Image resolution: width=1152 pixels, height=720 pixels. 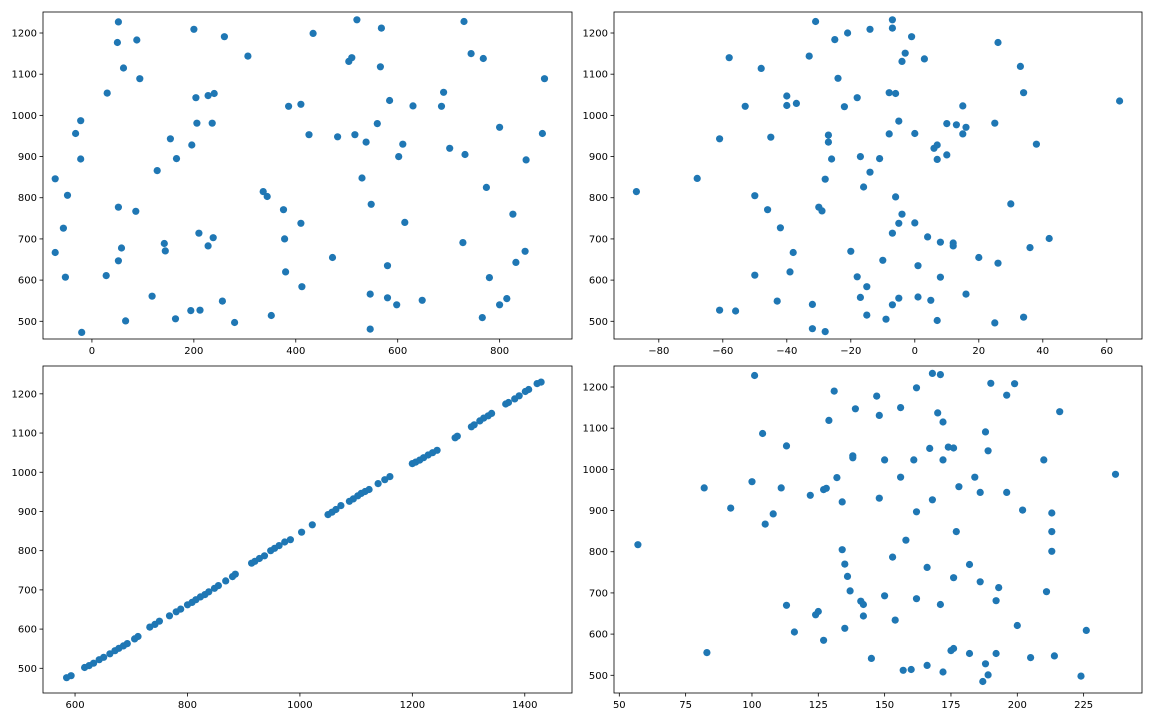 What do you see at coordinates (27, 157) in the screenshot?
I see `y-tick-label: 900` at bounding box center [27, 157].